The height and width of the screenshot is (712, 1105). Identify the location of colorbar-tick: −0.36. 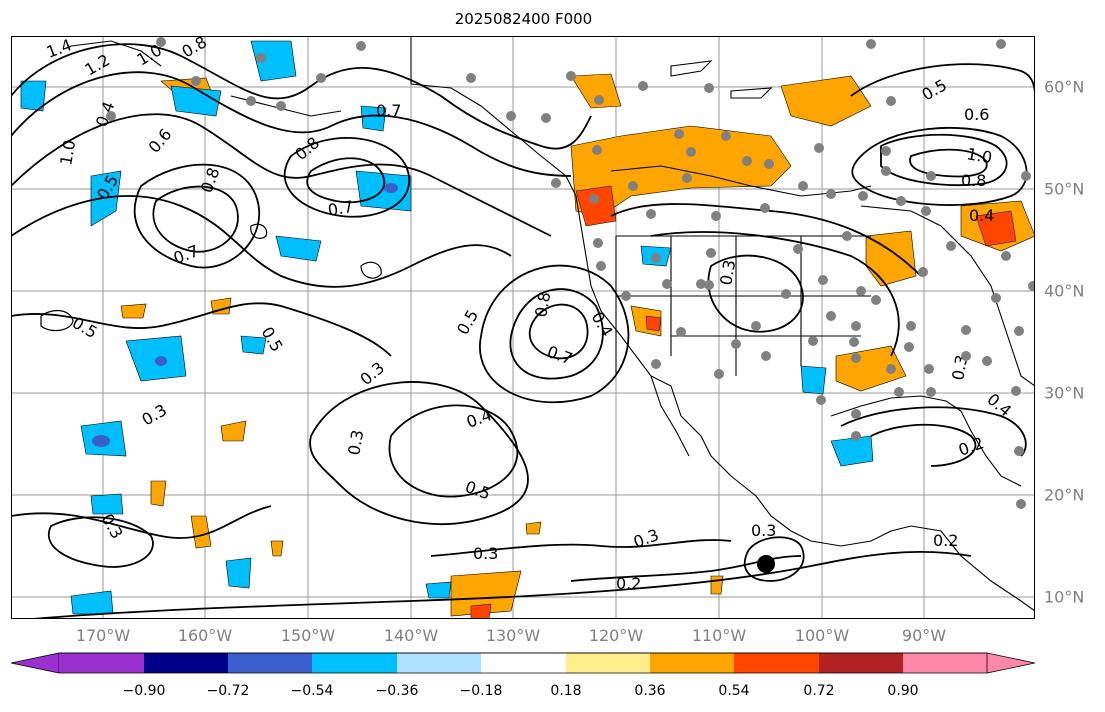
(397, 691).